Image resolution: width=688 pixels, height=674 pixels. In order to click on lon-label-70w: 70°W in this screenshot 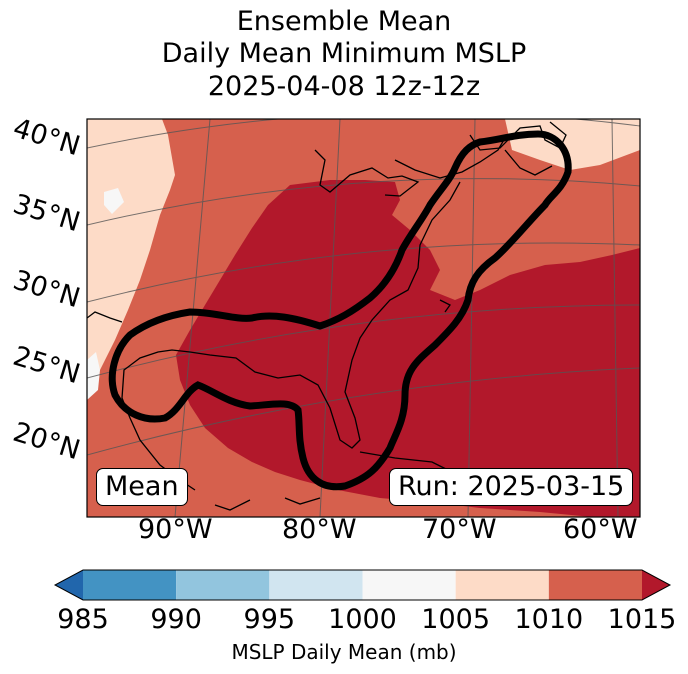, I will do `click(459, 529)`.